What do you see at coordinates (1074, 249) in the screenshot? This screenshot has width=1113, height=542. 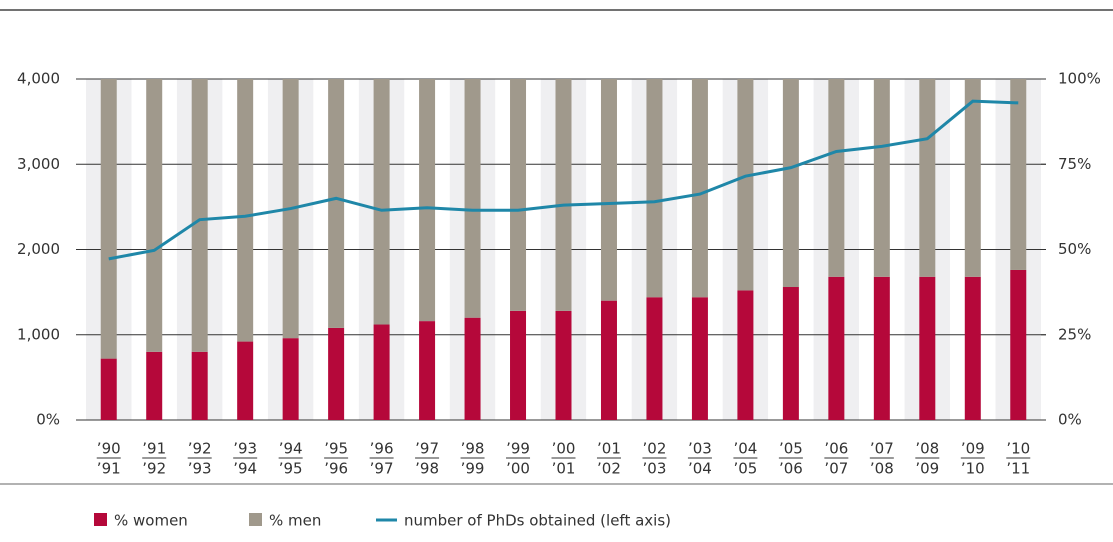 I see `y2-tick-label: 50%` at bounding box center [1074, 249].